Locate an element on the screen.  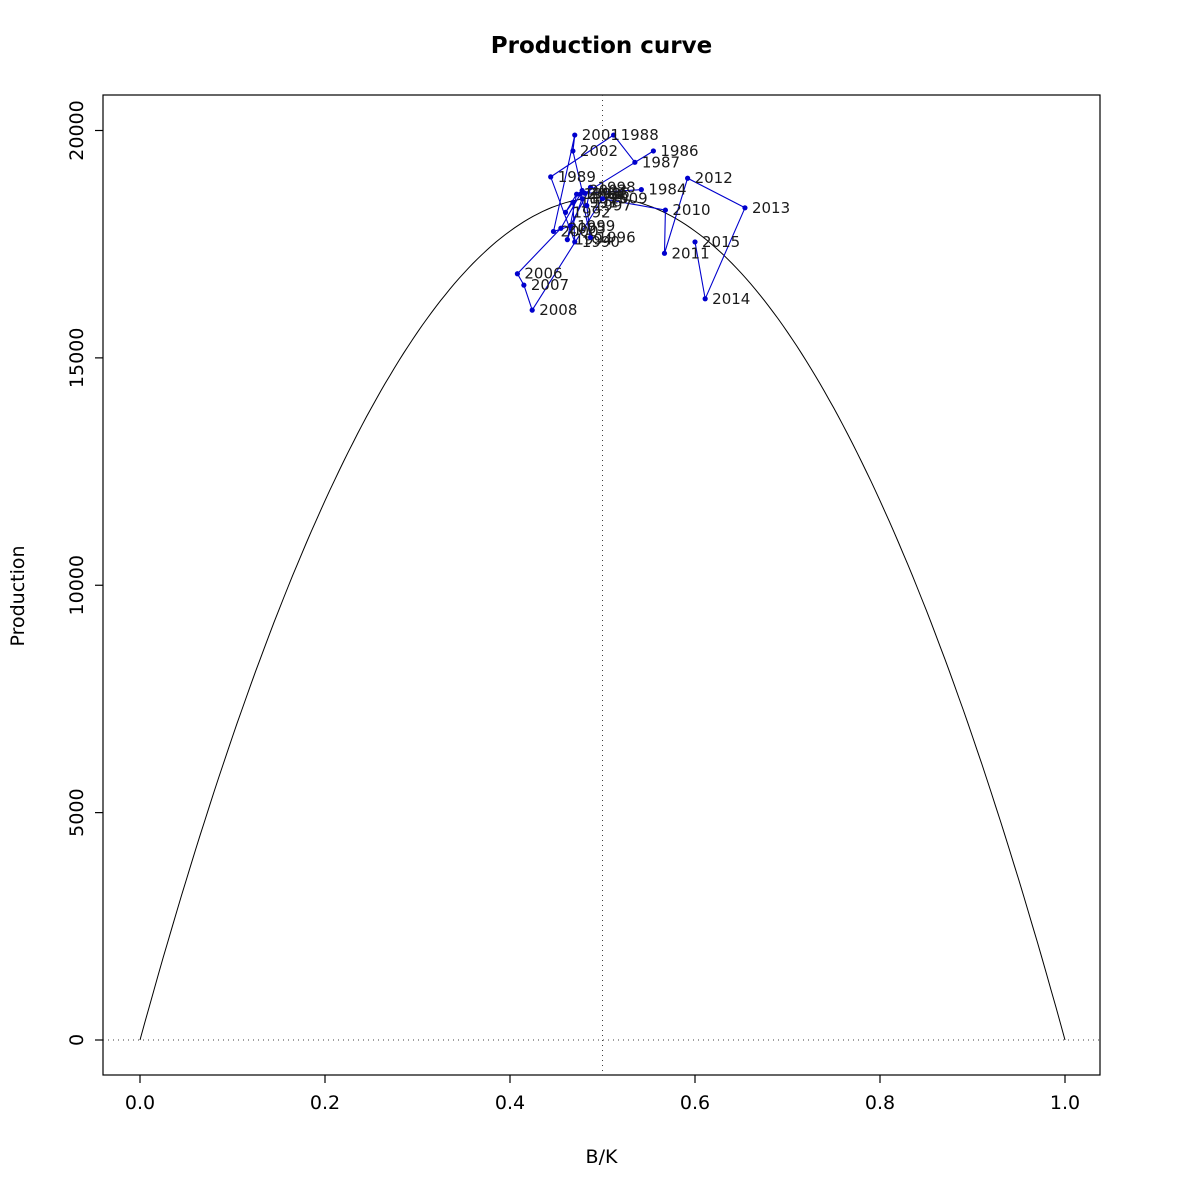
year-label: 1987 is located at coordinates (661, 162).